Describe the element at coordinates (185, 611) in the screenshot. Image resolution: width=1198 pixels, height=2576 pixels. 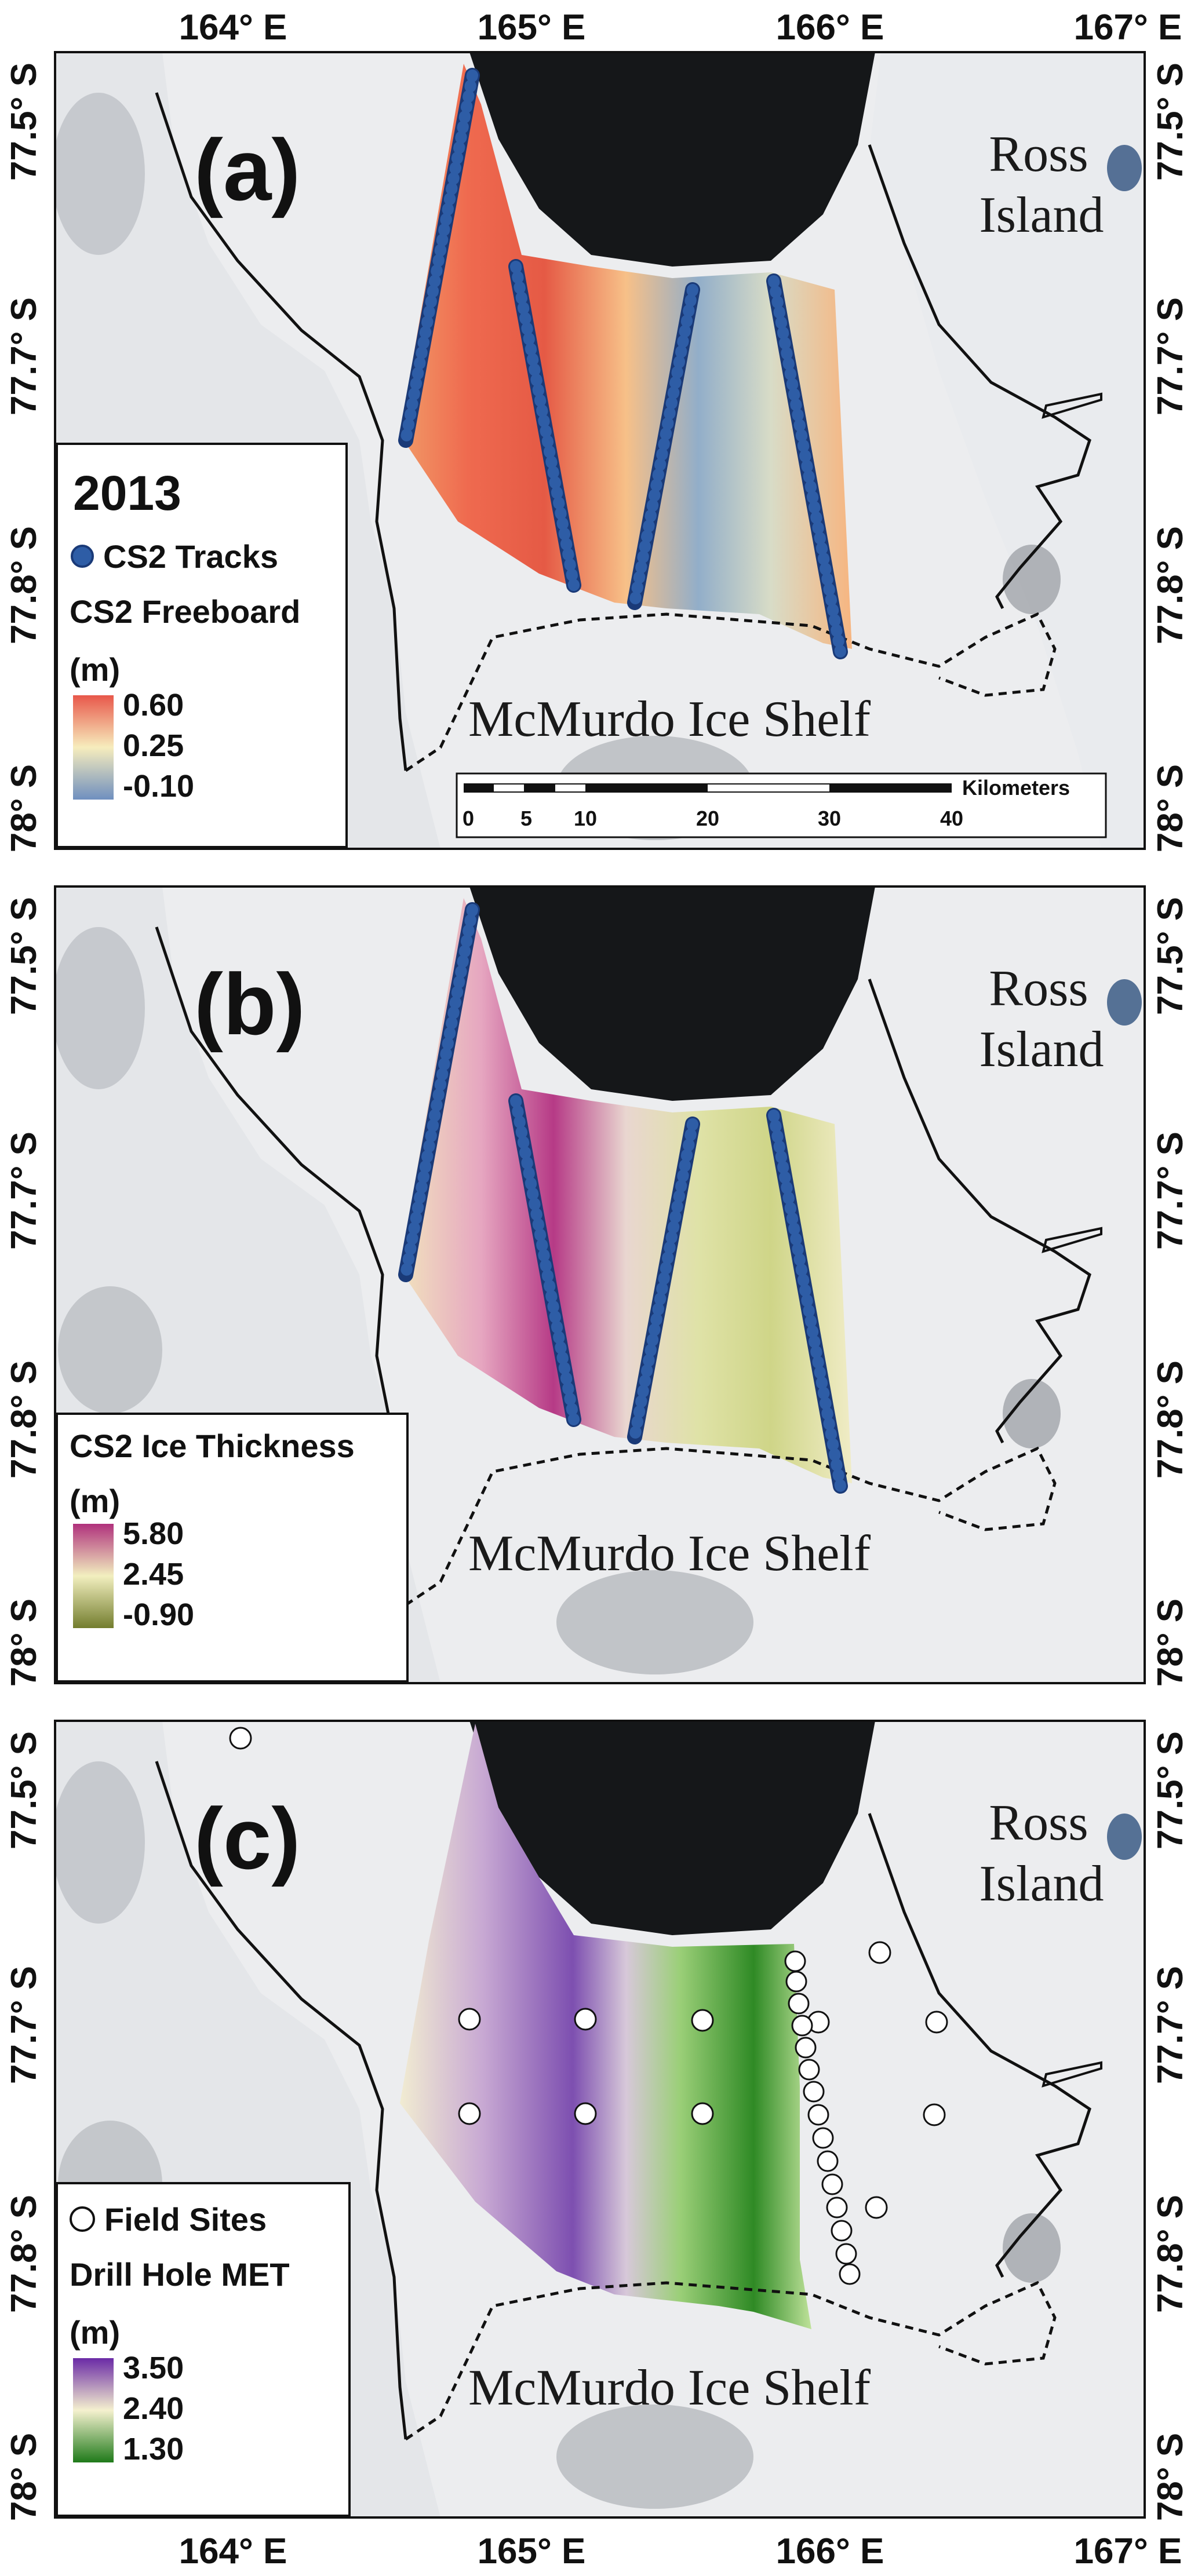
I see `legend-title: CS2 Freeboard` at that location.